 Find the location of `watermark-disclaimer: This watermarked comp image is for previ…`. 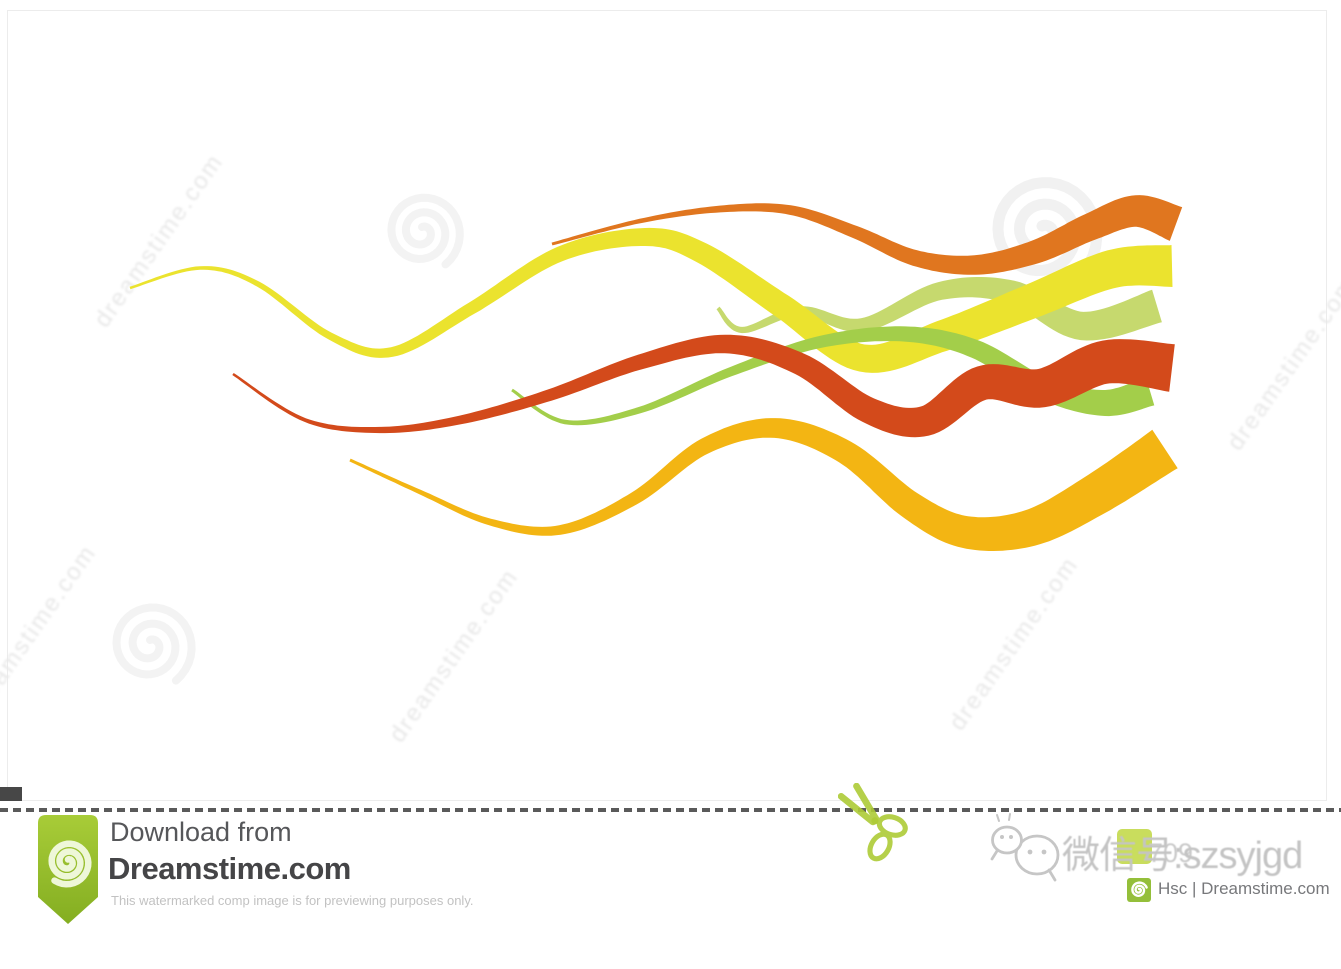

watermark-disclaimer: This watermarked comp image is for previ… is located at coordinates (292, 900).